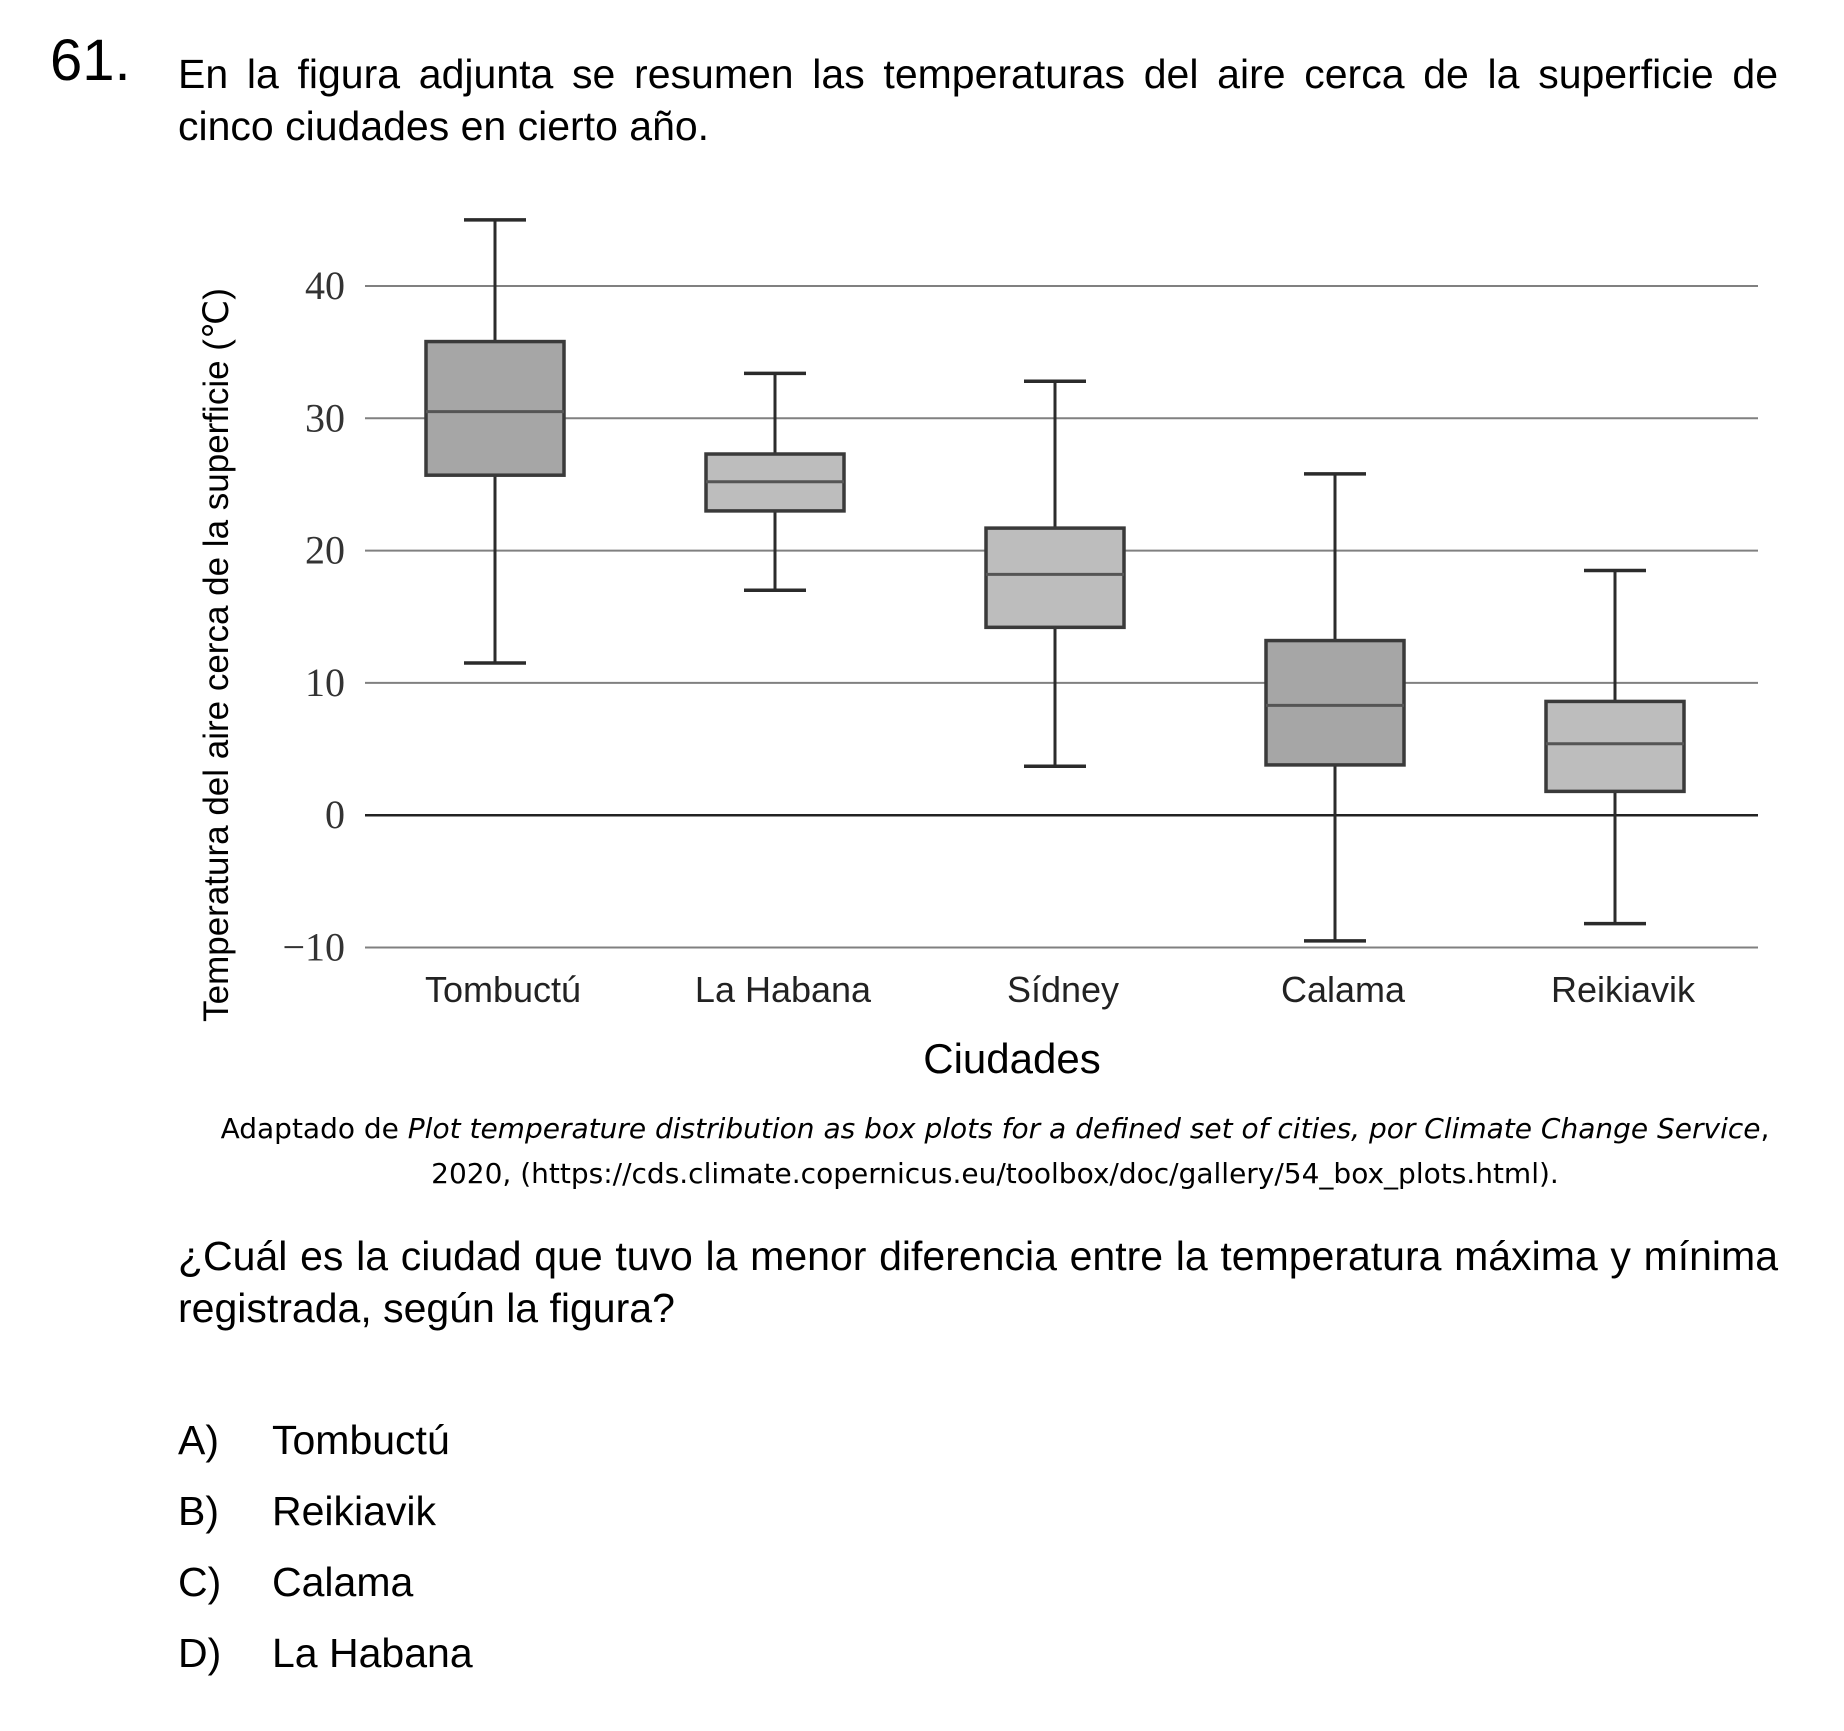 This screenshot has height=1731, width=1844. Describe the element at coordinates (354, 1511) in the screenshot. I see `option-text: Reikiavik` at that location.